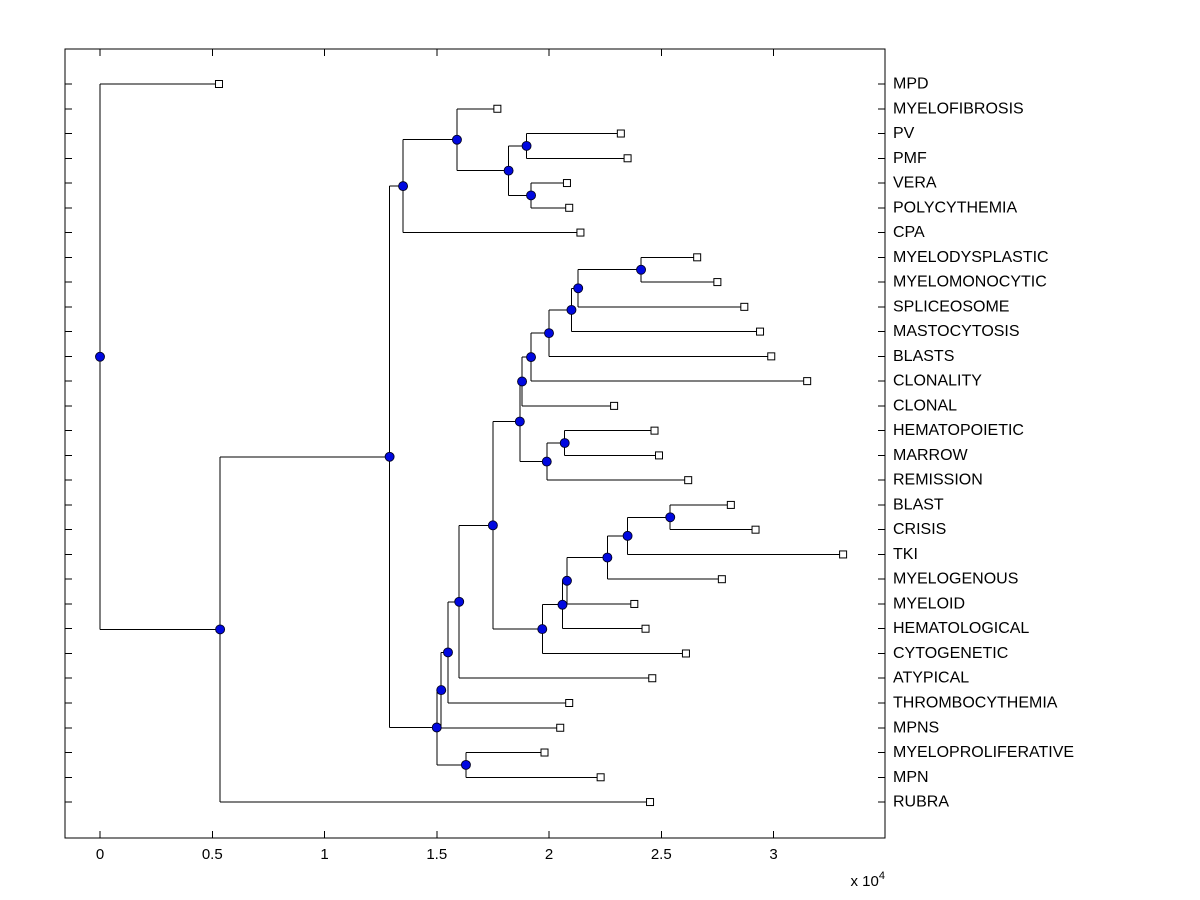 The height and width of the screenshot is (900, 1200). What do you see at coordinates (905, 554) in the screenshot?
I see `leaf-label: TKI` at bounding box center [905, 554].